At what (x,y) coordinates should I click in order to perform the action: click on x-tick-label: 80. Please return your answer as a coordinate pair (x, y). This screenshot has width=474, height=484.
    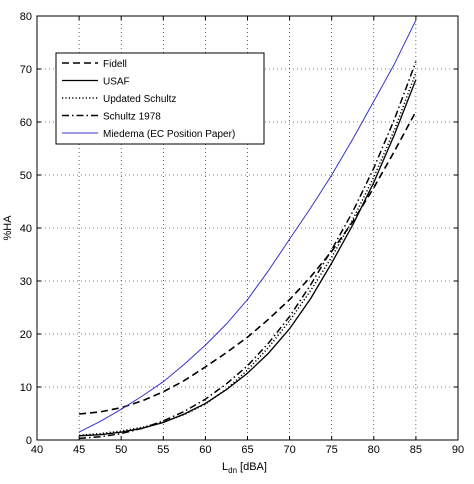
    Looking at the image, I should click on (374, 450).